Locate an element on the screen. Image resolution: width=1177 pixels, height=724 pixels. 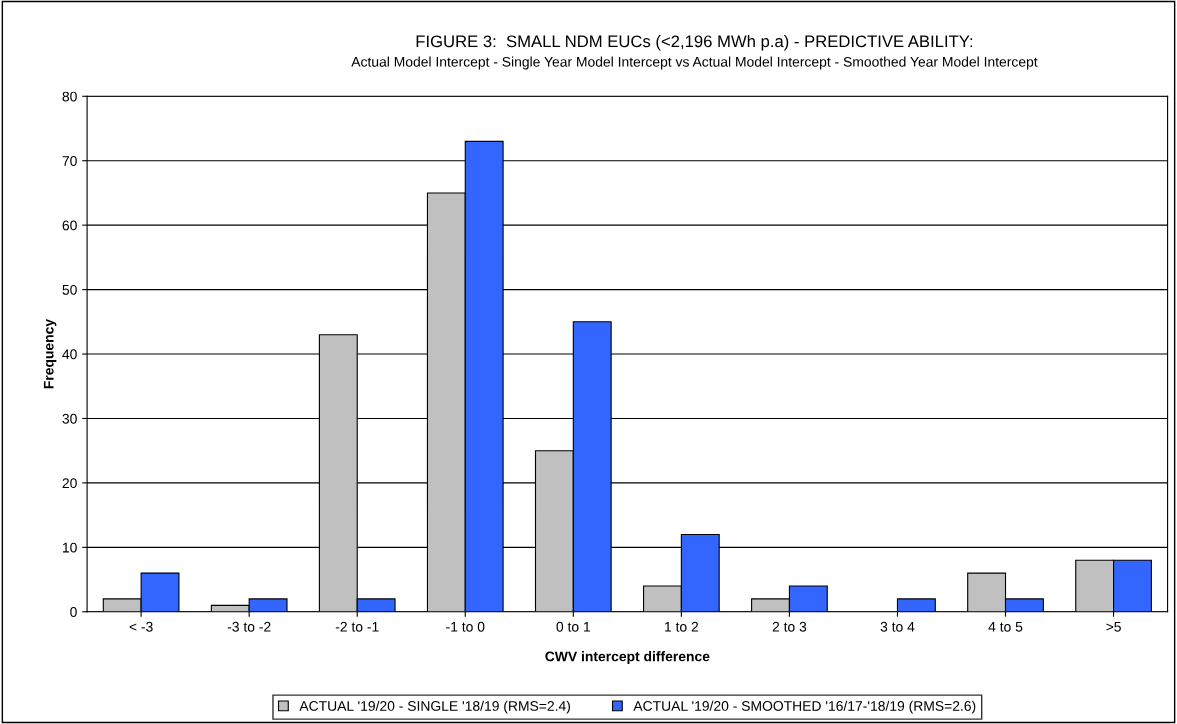
x-tick-label: >5 is located at coordinates (1113, 627).